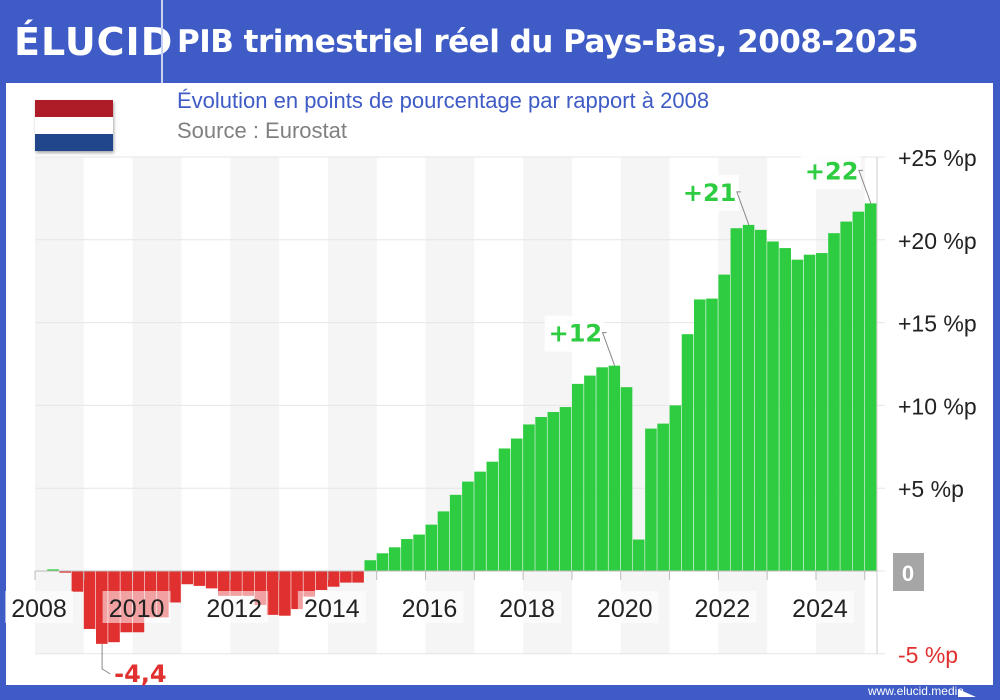  What do you see at coordinates (262, 130) in the screenshot?
I see `chart-source: Source : Eurostat` at bounding box center [262, 130].